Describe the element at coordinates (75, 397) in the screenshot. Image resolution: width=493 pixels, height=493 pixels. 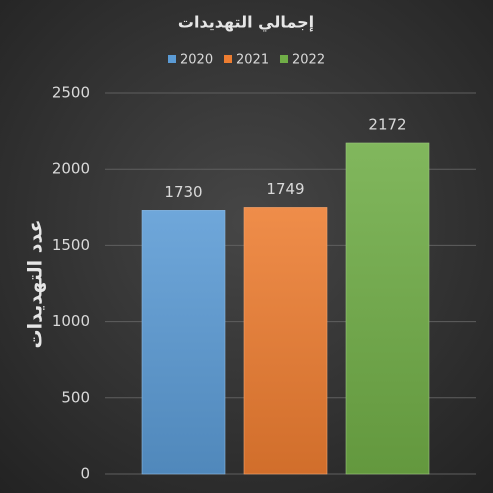
I see `y-tick-label: 500` at that location.